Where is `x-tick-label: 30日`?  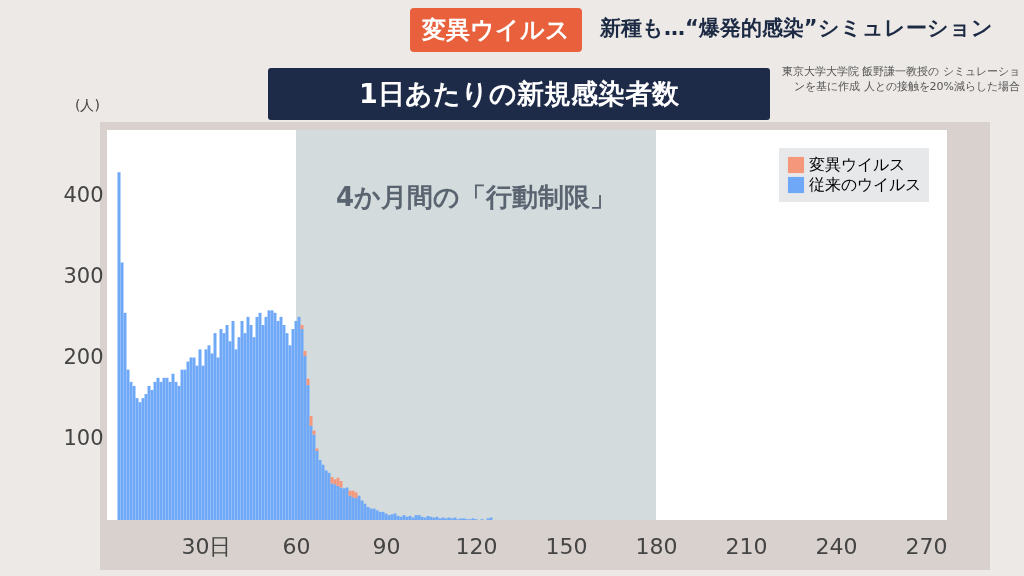
x-tick-label: 30日 is located at coordinates (206, 546).